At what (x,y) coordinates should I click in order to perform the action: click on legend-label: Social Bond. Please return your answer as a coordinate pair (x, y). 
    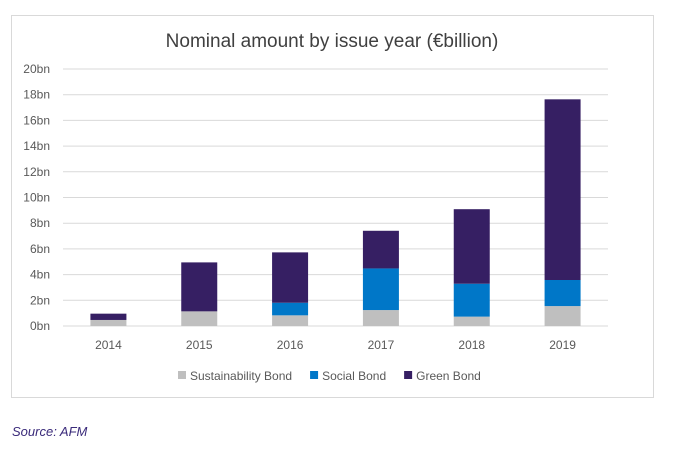
    Looking at the image, I should click on (354, 376).